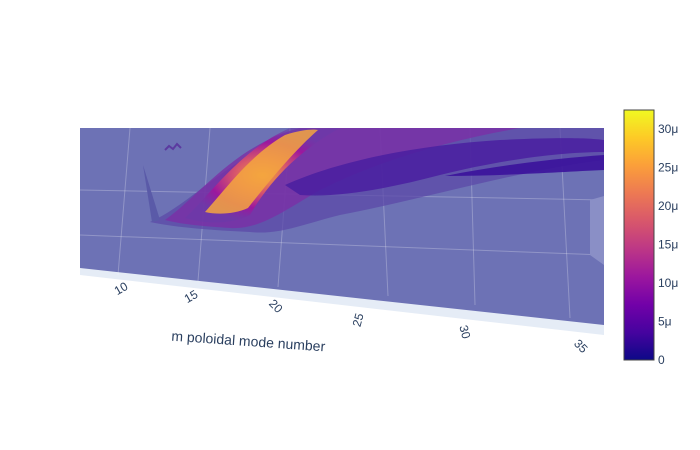 This screenshot has height=450, width=700. Describe the element at coordinates (191, 296) in the screenshot. I see `x-tick-label: 15` at that location.